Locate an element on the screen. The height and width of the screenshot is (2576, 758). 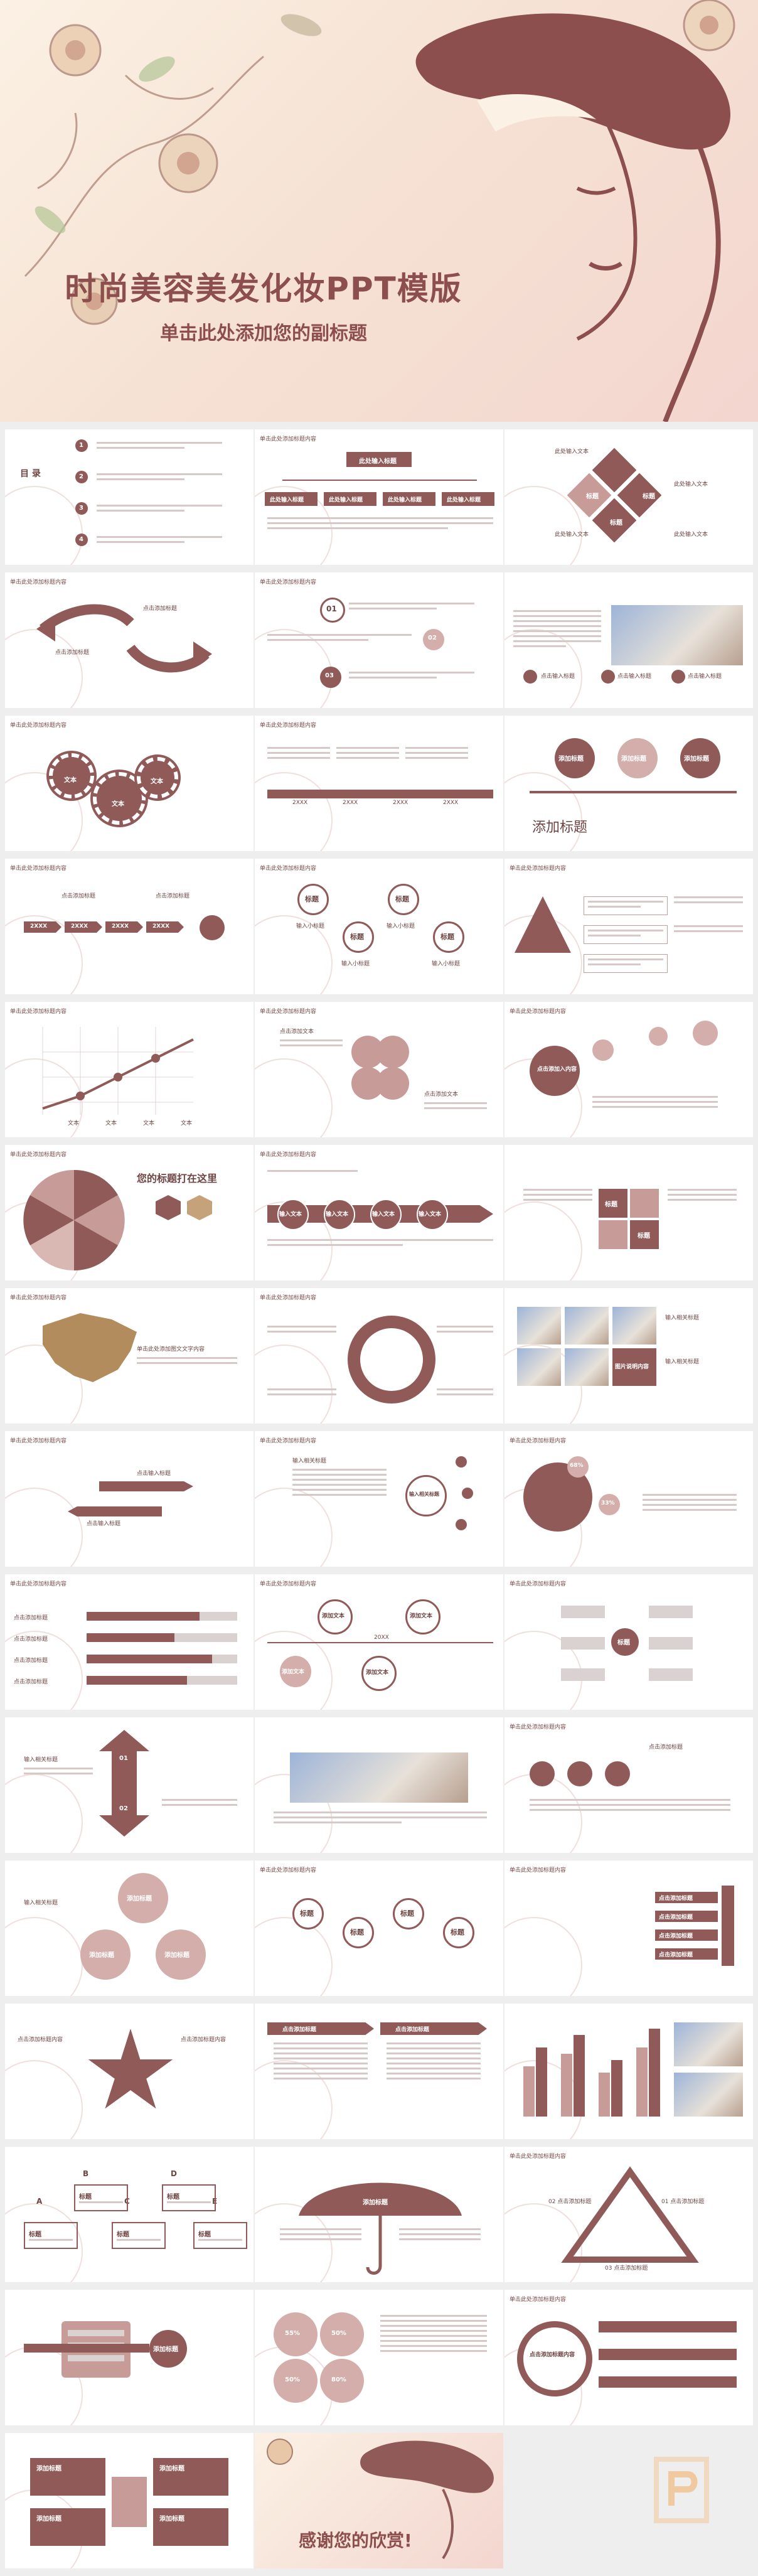
slide-thumbnail-39: 添加标题 is located at coordinates (379, 2214).